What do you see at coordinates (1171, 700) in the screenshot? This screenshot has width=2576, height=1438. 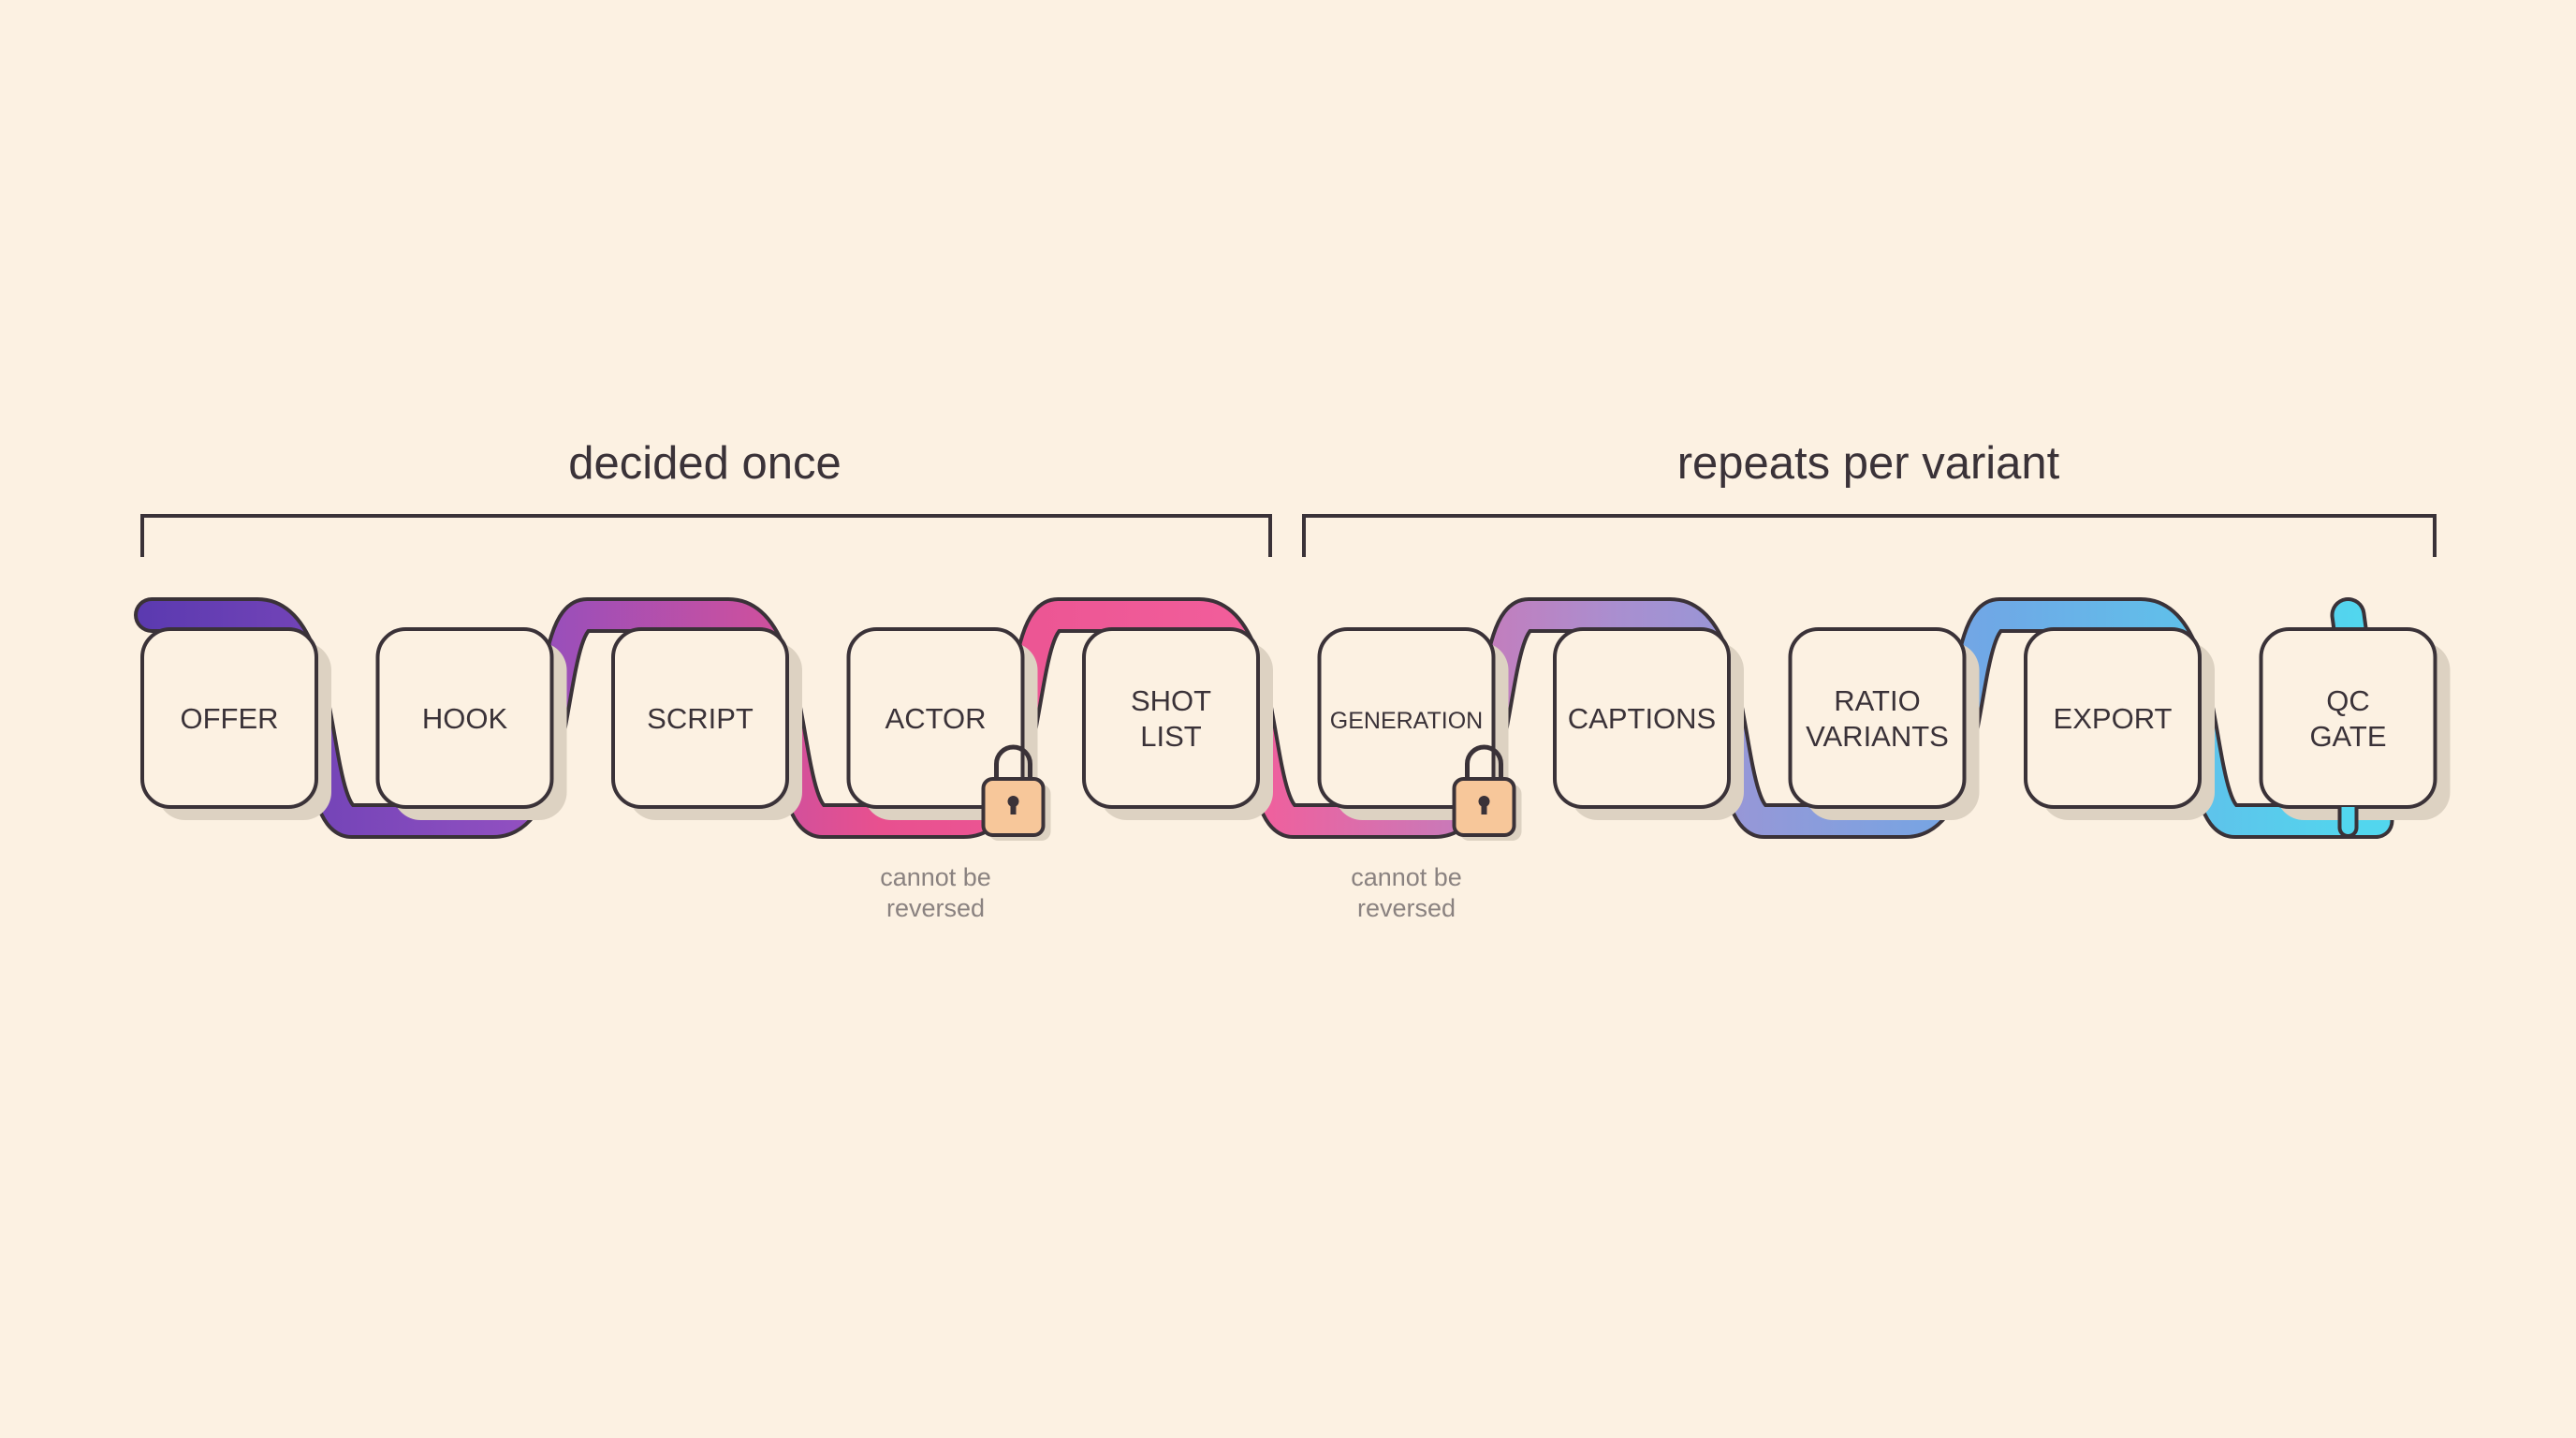 I see `stage-label: SHOT` at bounding box center [1171, 700].